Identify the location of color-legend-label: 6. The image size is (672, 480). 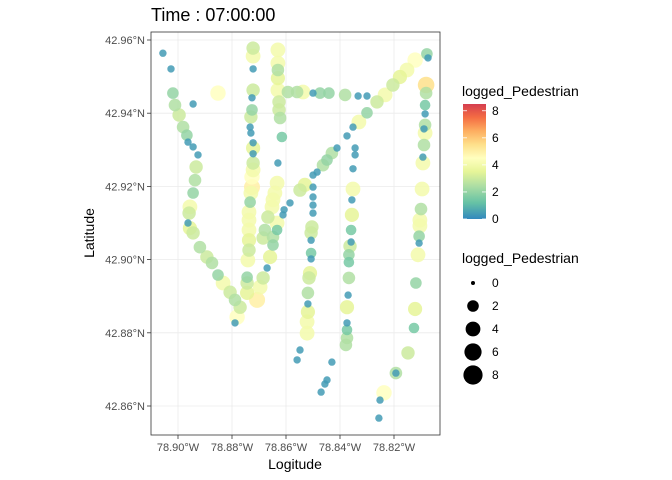
(495, 138).